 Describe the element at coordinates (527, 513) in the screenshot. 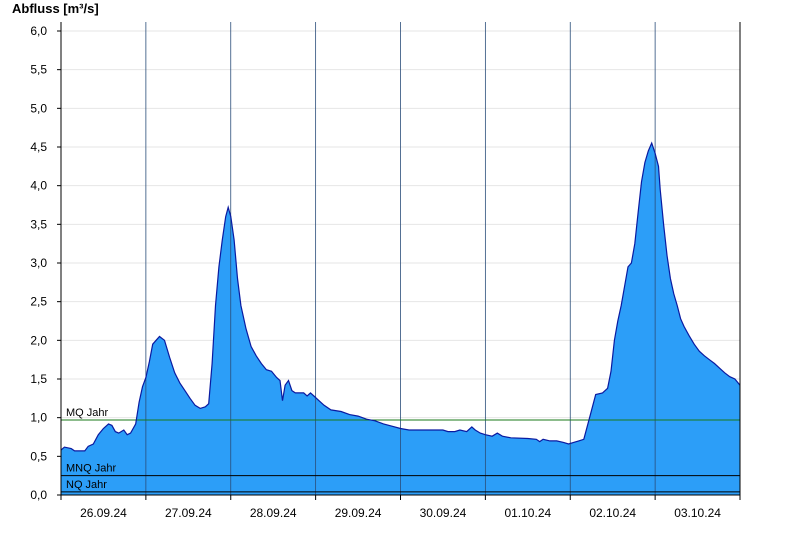

I see `x-tick-label: 01.10.24` at that location.